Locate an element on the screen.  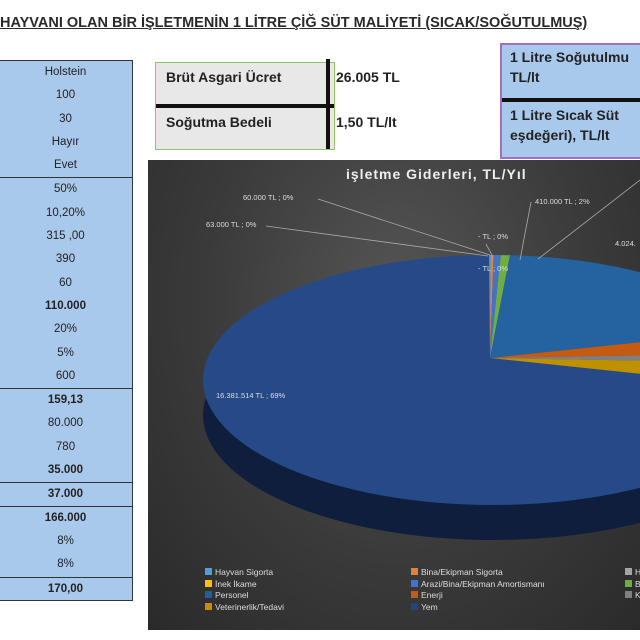
legend-label: Bir is located at coordinates (637, 583).